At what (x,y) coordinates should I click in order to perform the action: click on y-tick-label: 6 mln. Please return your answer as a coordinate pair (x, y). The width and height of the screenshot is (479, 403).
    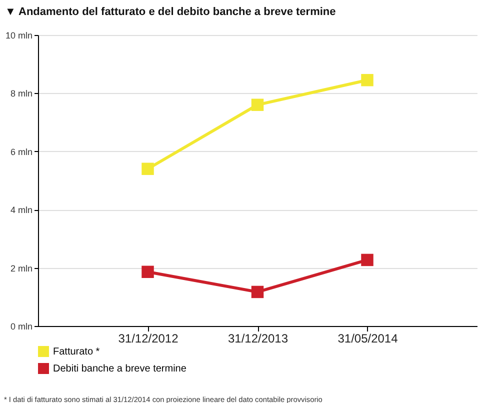
    Looking at the image, I should click on (21, 151).